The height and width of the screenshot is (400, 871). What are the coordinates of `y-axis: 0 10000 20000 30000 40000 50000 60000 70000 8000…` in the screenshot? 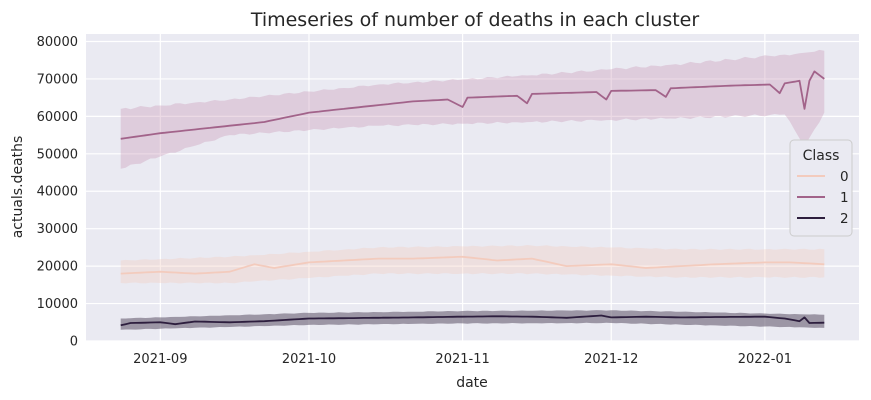 It's located at (57, 192).